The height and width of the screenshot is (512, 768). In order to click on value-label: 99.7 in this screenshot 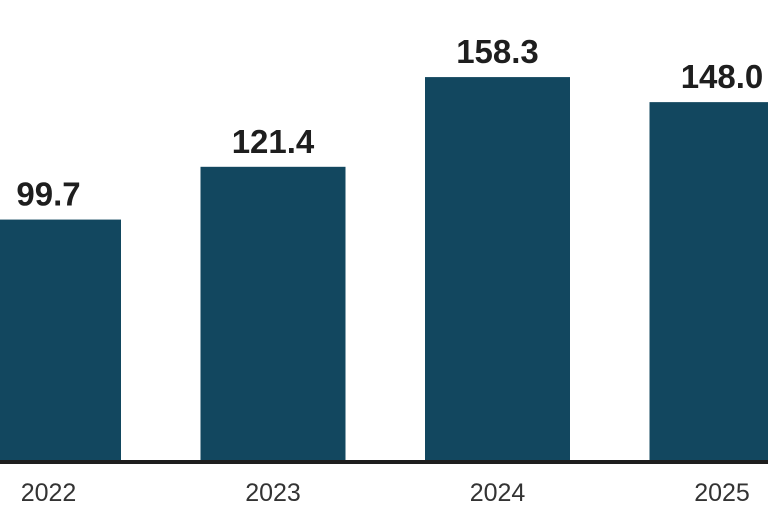, I will do `click(48, 194)`.